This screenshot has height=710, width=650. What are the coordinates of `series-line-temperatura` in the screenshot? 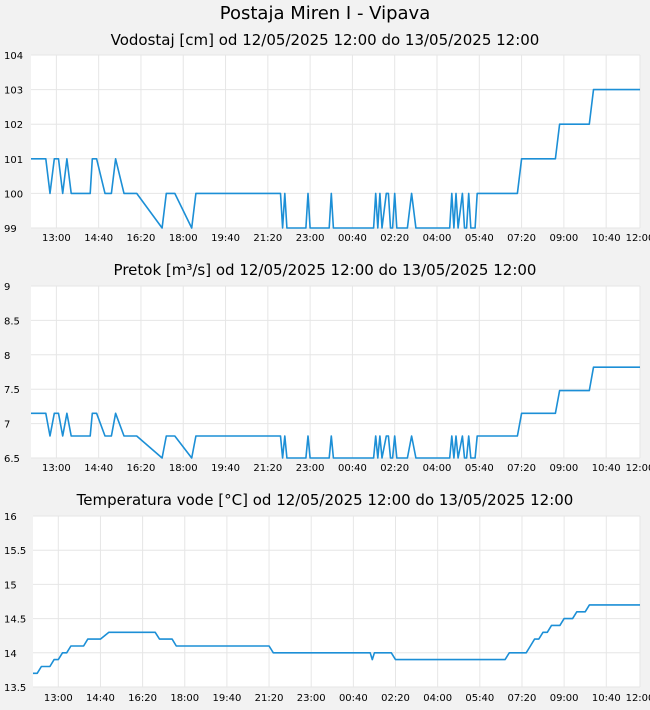 It's located at (336, 639).